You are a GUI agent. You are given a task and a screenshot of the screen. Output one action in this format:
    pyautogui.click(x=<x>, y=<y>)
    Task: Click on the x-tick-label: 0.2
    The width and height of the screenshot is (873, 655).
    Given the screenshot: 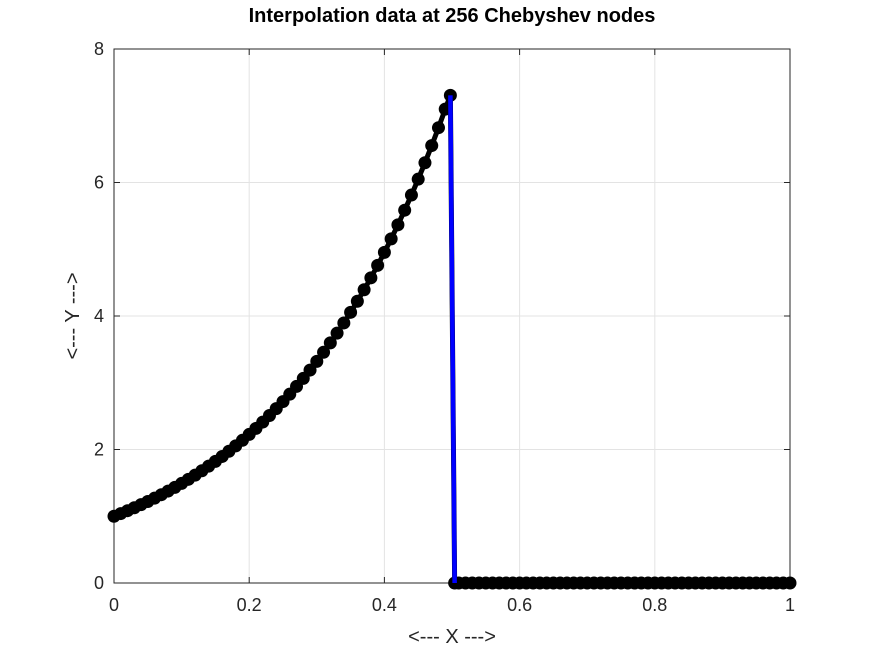 What is the action you would take?
    pyautogui.click(x=249, y=605)
    